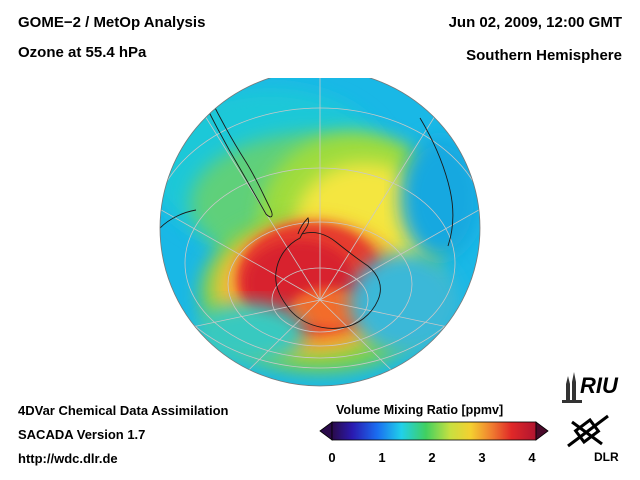  I want to click on colorbar, so click(434, 431).